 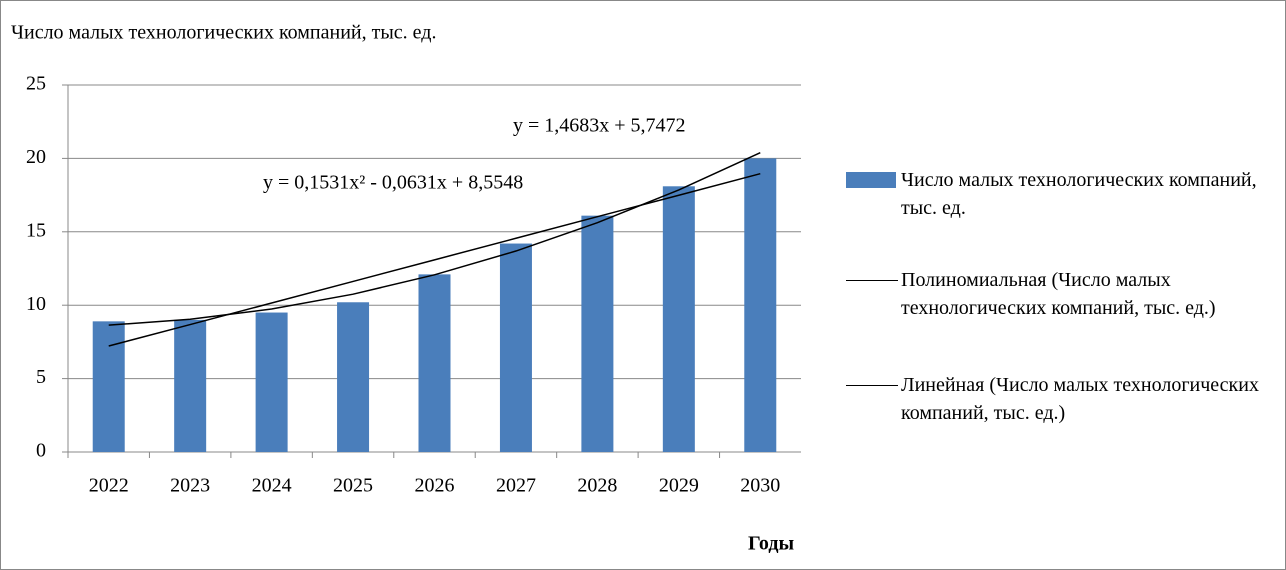 I want to click on y-tick-label: 25, so click(x=36, y=84).